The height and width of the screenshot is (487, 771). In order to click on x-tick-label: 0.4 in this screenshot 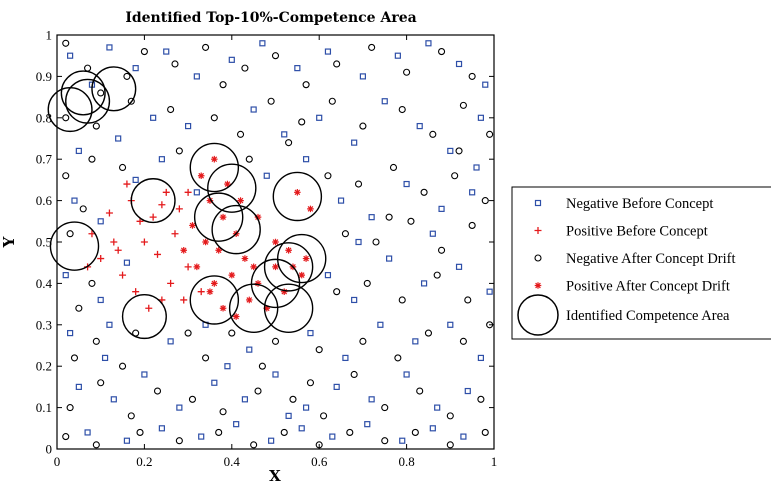, I will do `click(232, 461)`.